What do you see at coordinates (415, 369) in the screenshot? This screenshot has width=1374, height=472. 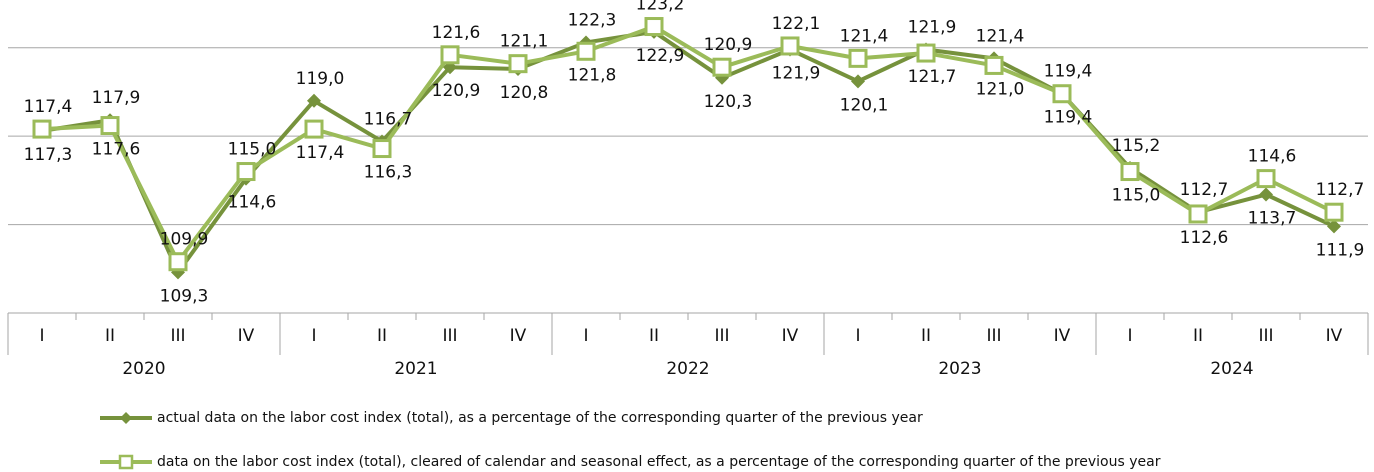 I see `group-label: 2021` at bounding box center [415, 369].